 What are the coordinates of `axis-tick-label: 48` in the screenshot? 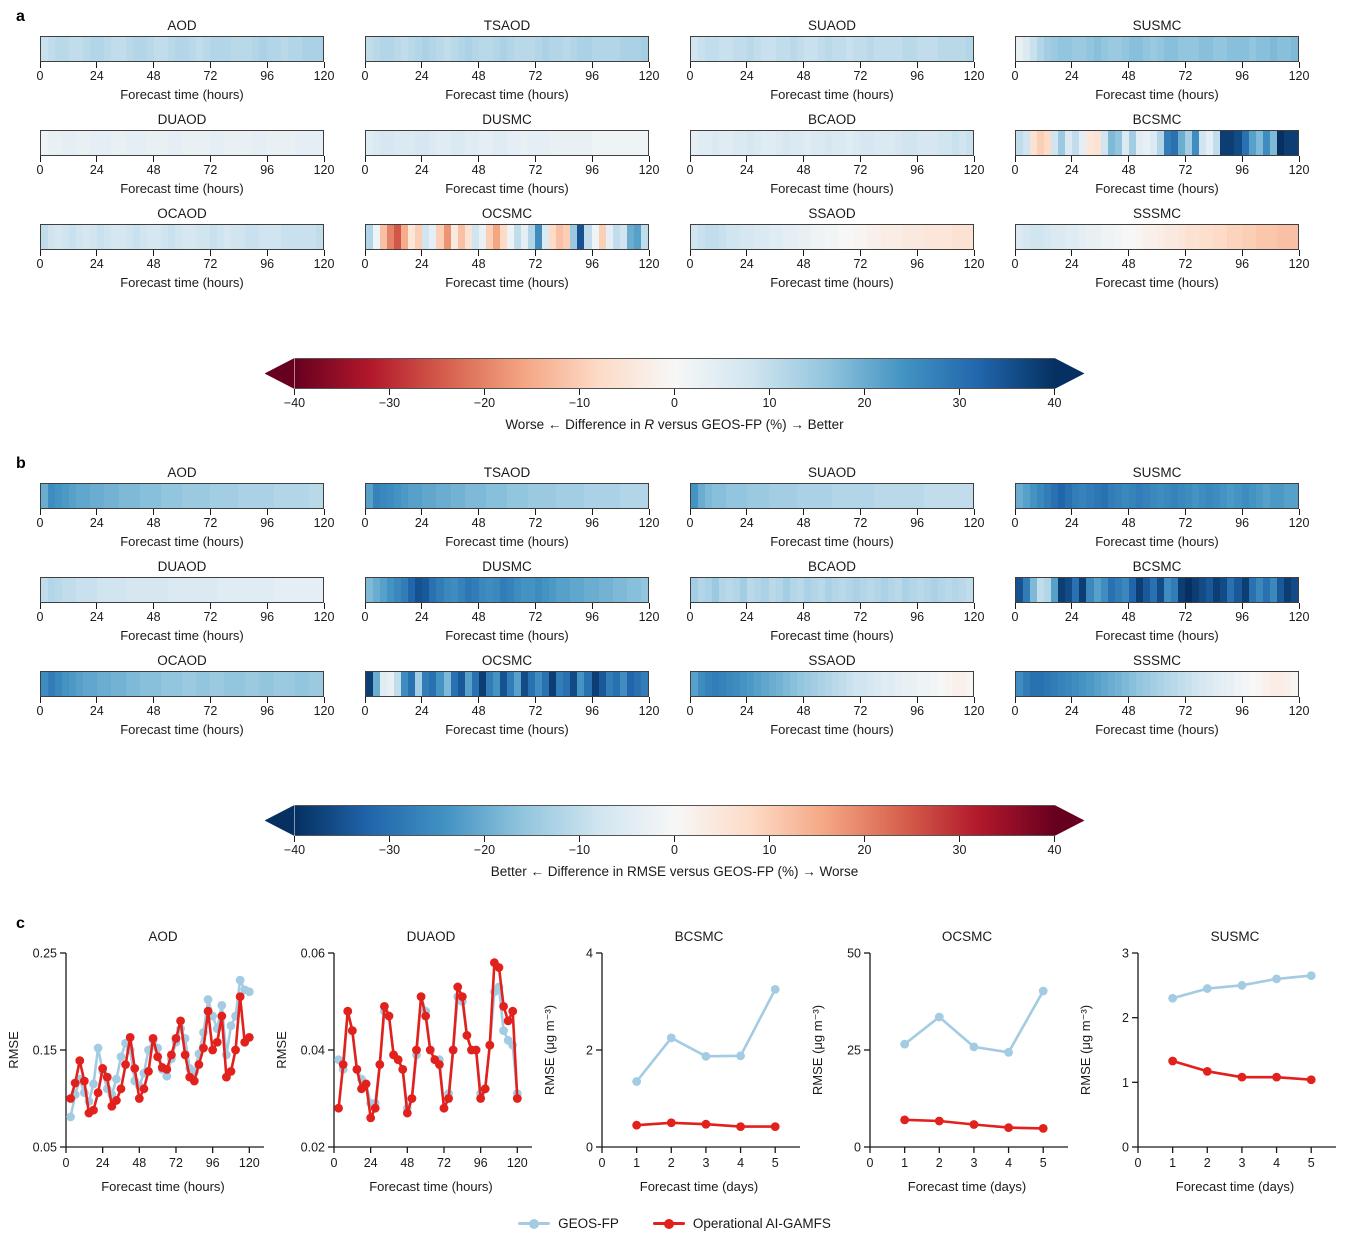 It's located at (153, 170).